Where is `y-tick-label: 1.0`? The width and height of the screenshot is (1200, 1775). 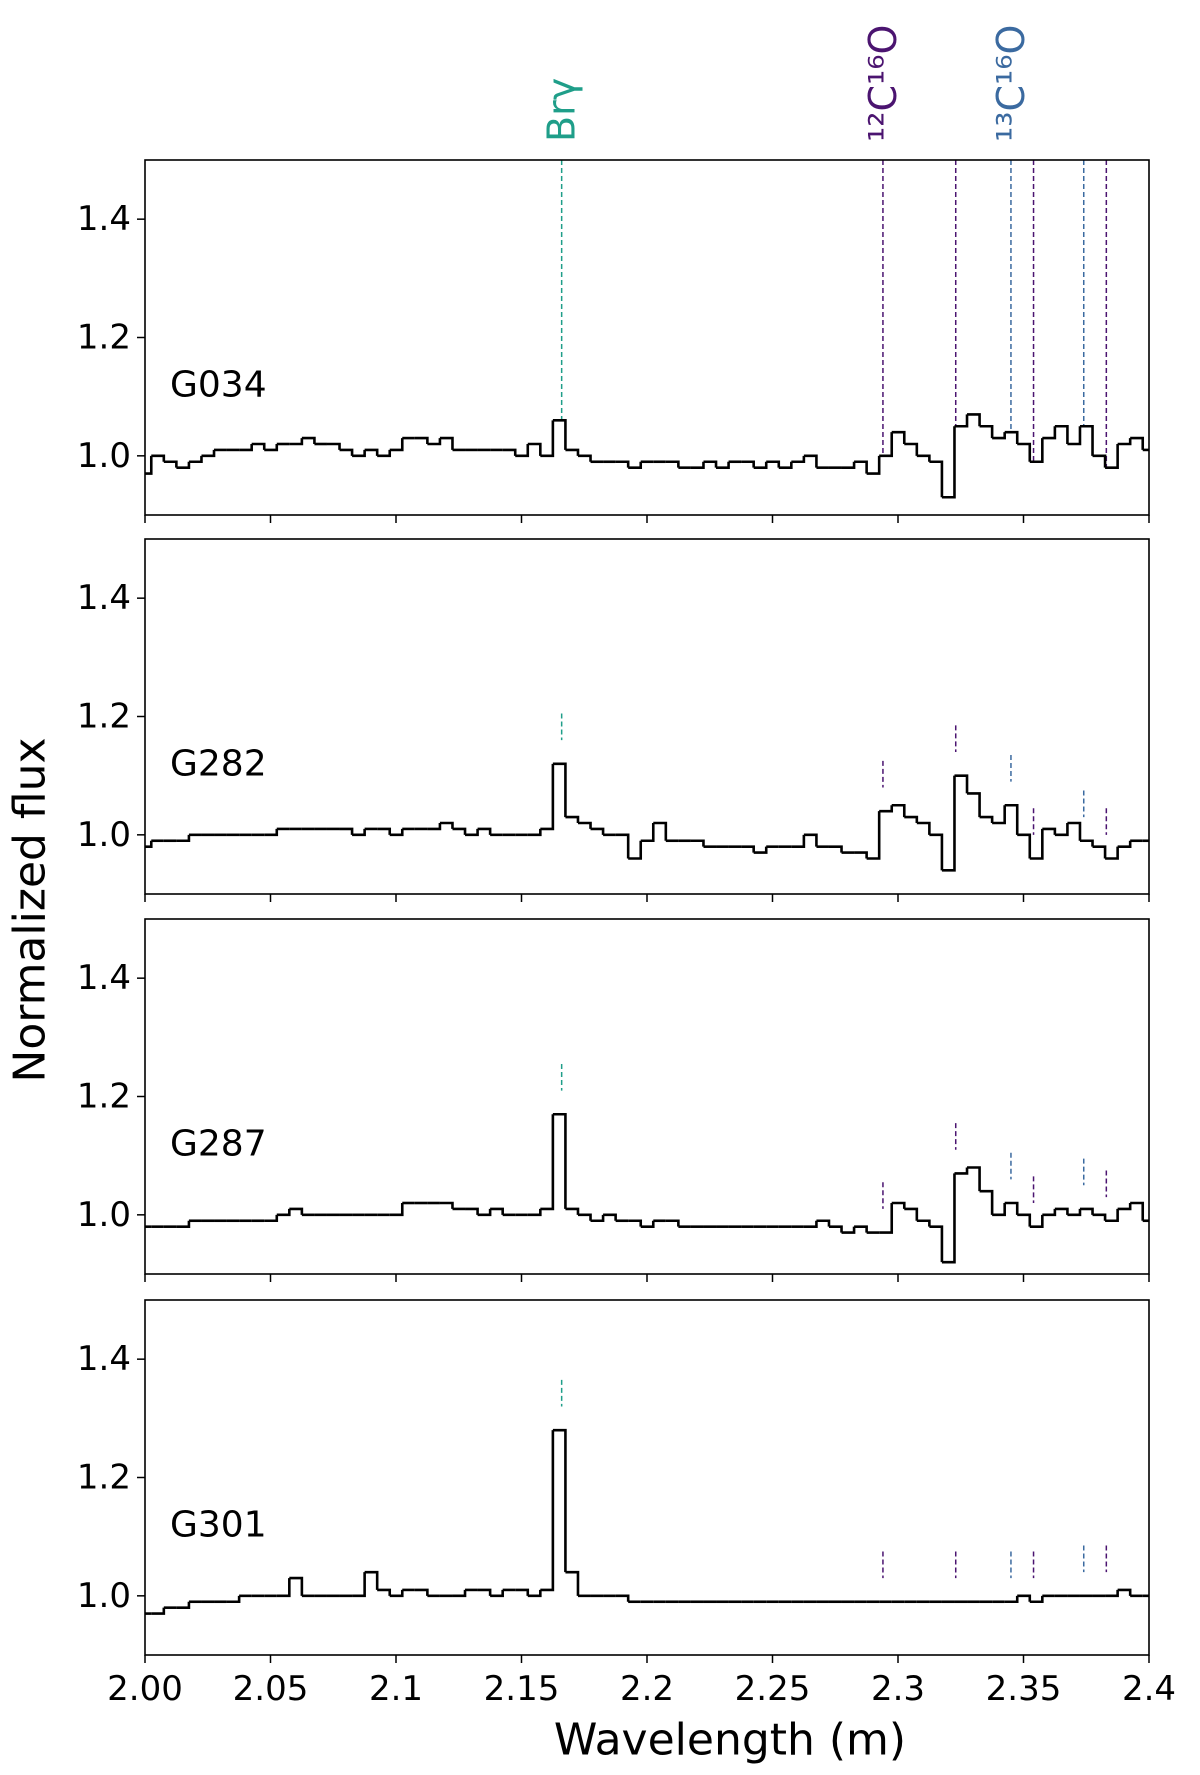
y-tick-label: 1.0 is located at coordinates (104, 1596).